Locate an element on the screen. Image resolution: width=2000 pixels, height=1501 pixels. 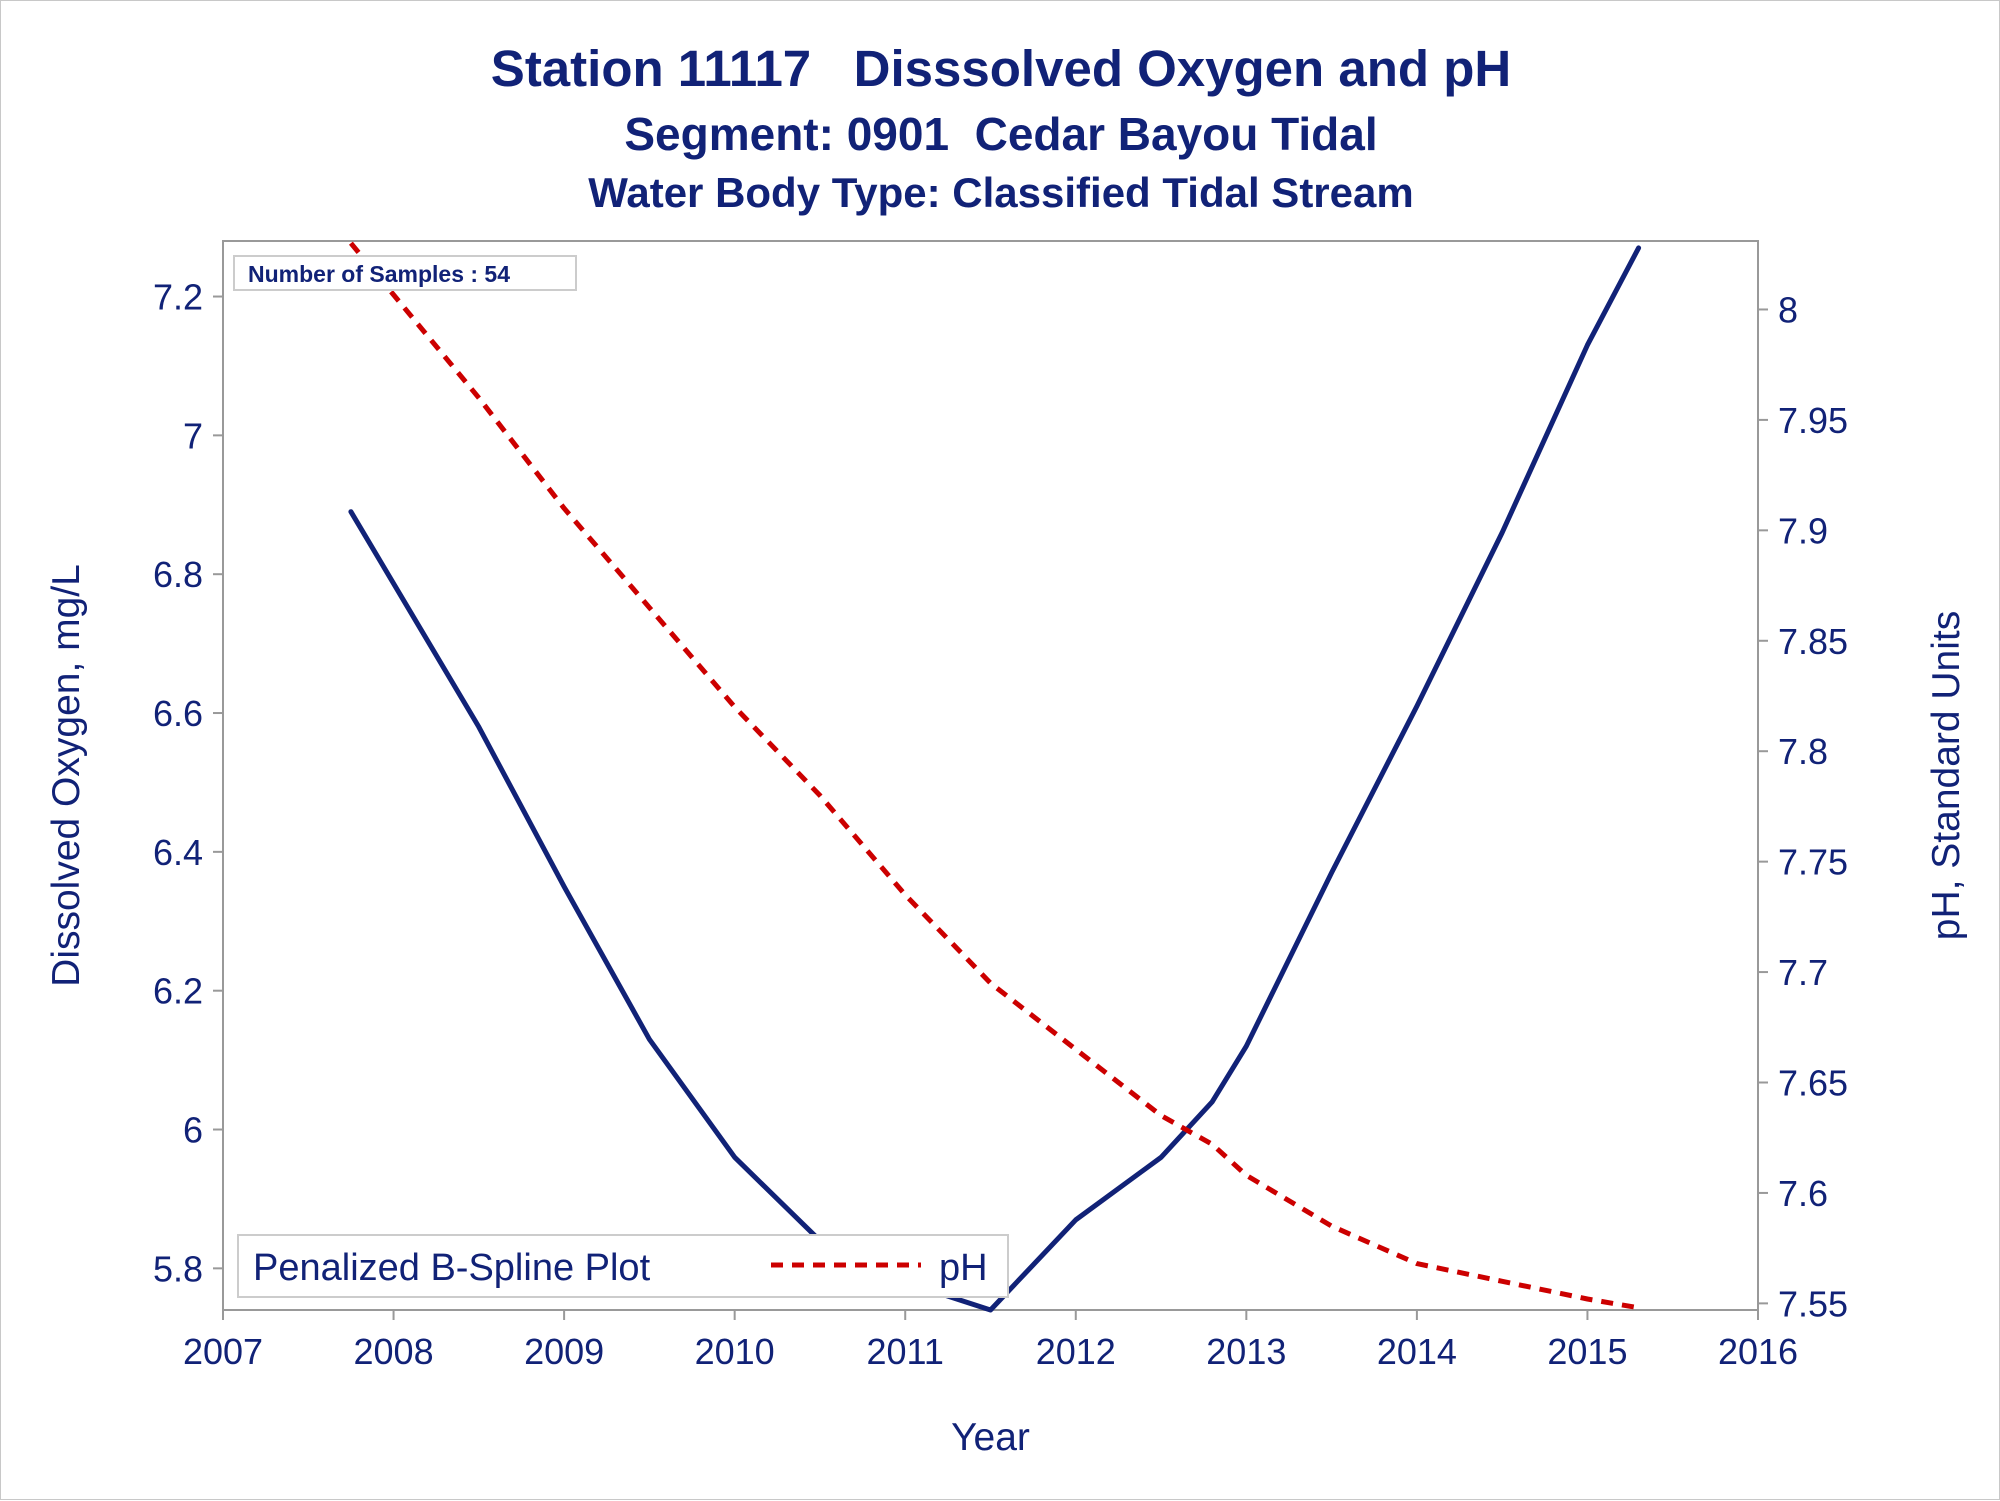
y-tick-label: 6.4 is located at coordinates (178, 852).